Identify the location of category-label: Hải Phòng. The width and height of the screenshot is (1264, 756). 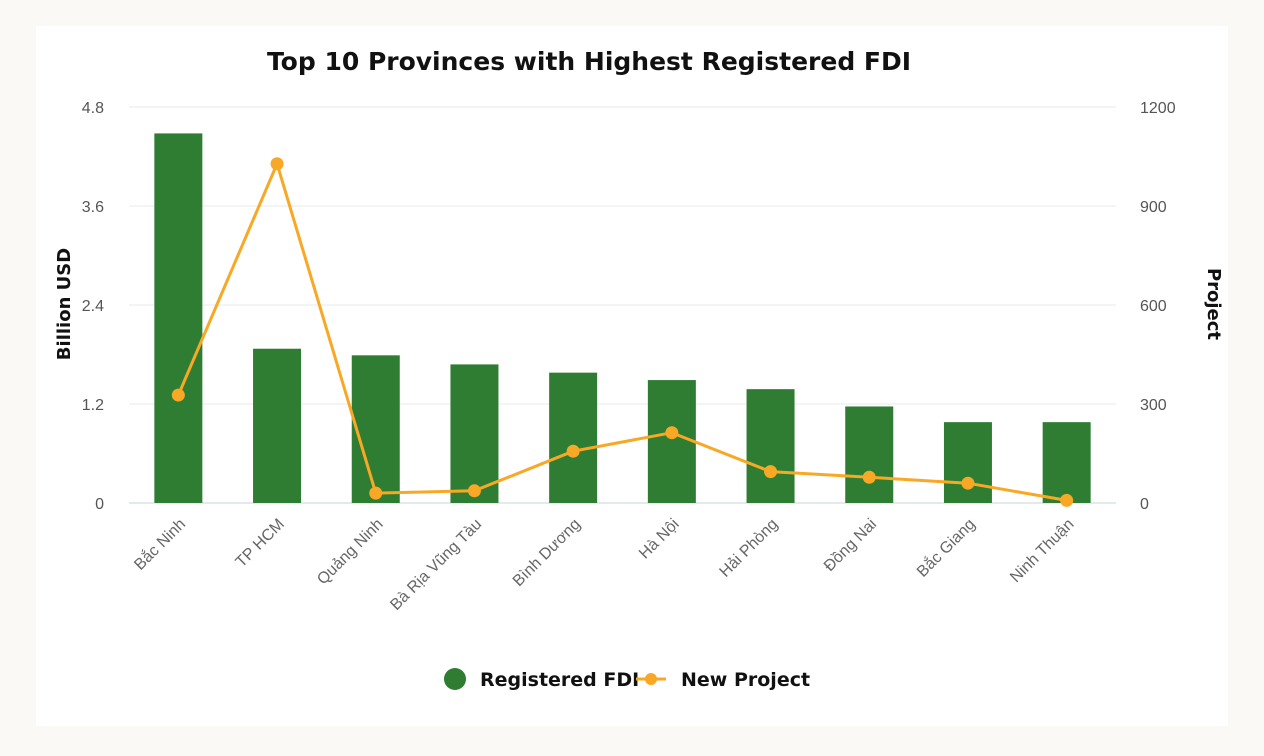
(749, 548).